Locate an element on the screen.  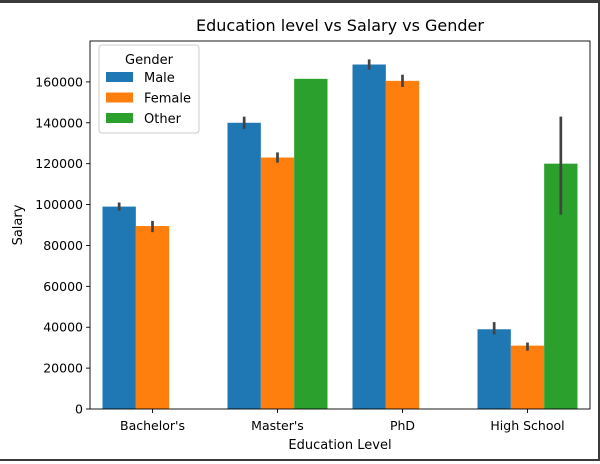
x-axis-label: Education Level is located at coordinates (339, 445).